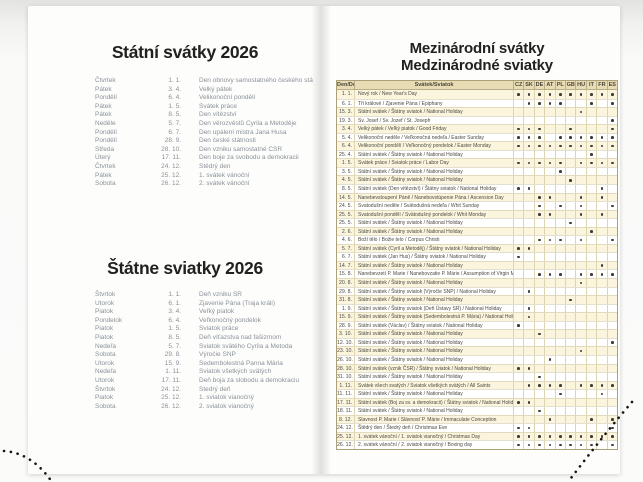  Describe the element at coordinates (345, 265) in the screenshot. I see `holiday-date: 14. 7.` at that location.